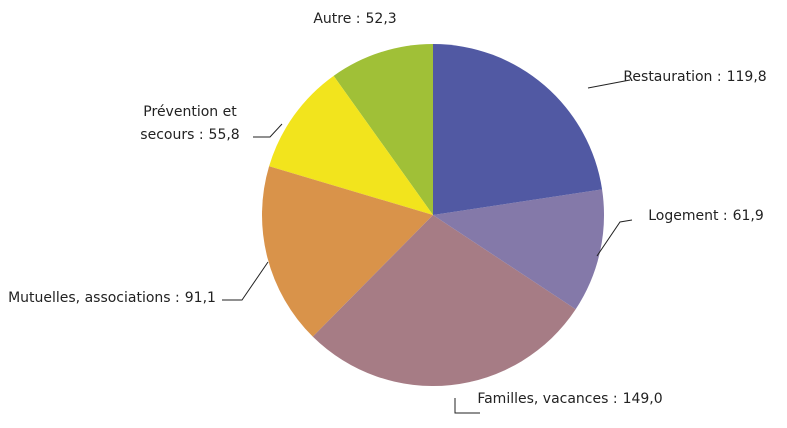 This screenshot has height=428, width=787. Describe the element at coordinates (381, 19) in the screenshot. I see `value-label: 52,3` at that location.